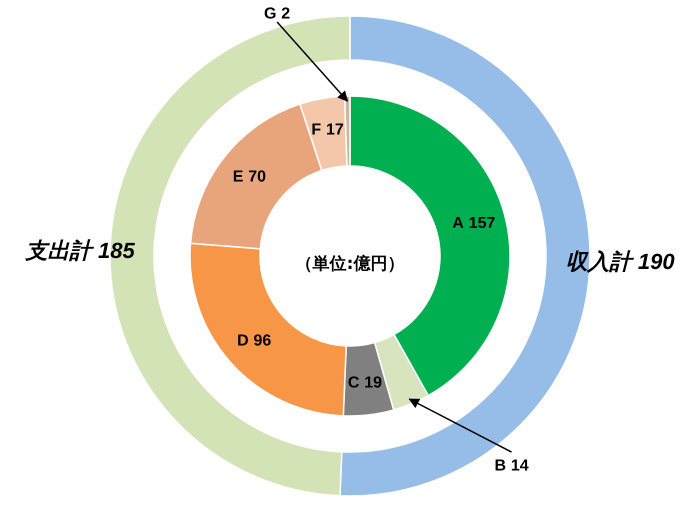  I want to click on text: （単位:億円）, so click(350, 264).